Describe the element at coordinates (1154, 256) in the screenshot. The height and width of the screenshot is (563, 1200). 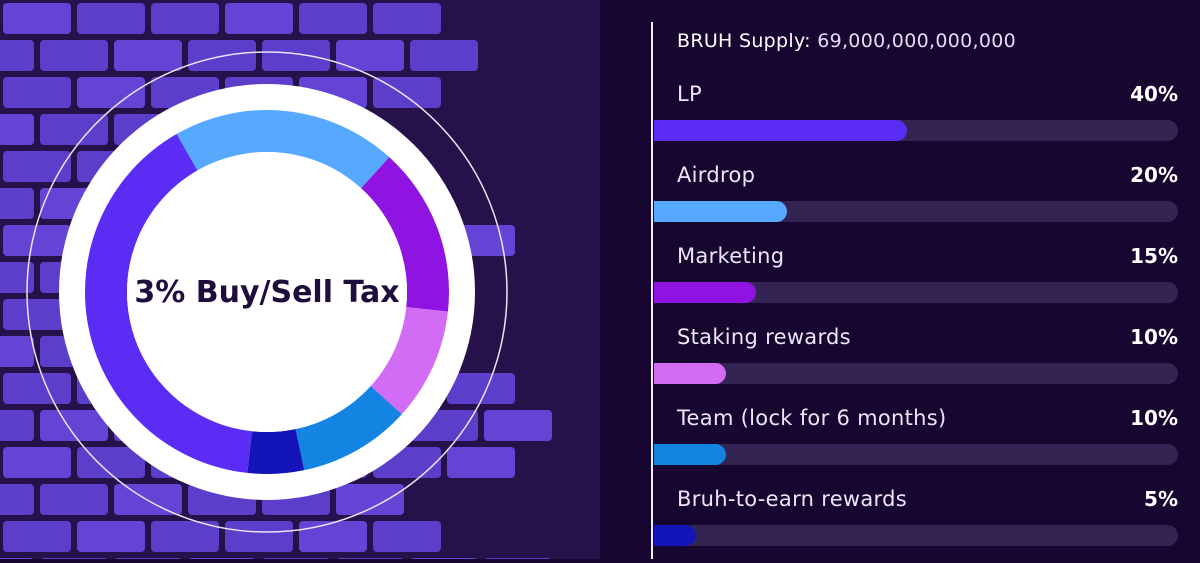
I see `allocation-percent: 15%` at that location.